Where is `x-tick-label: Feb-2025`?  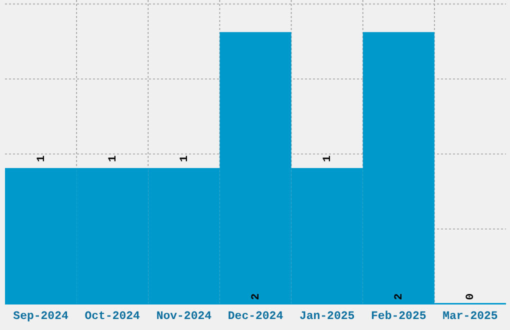 x-tick-label: Feb-2025 is located at coordinates (398, 316).